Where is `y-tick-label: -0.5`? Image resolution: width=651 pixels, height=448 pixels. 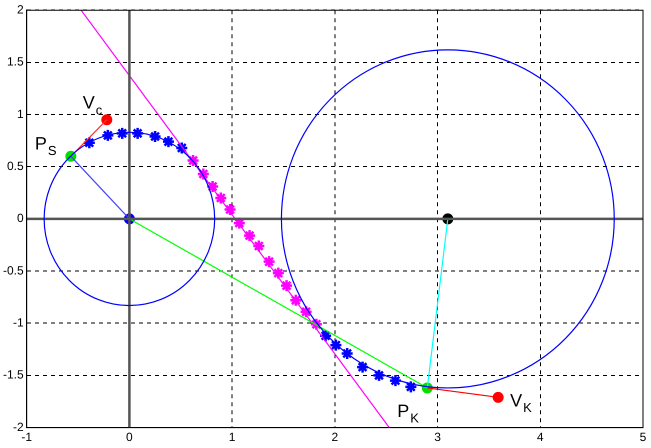
y-tick-label: -0.5 is located at coordinates (13, 270).